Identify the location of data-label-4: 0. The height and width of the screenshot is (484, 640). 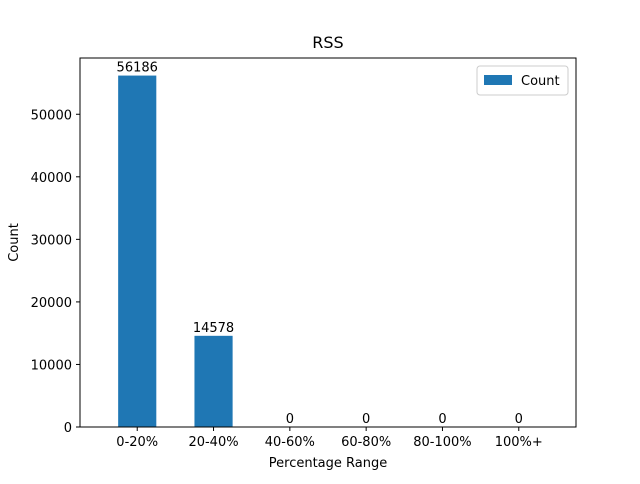
(442, 419).